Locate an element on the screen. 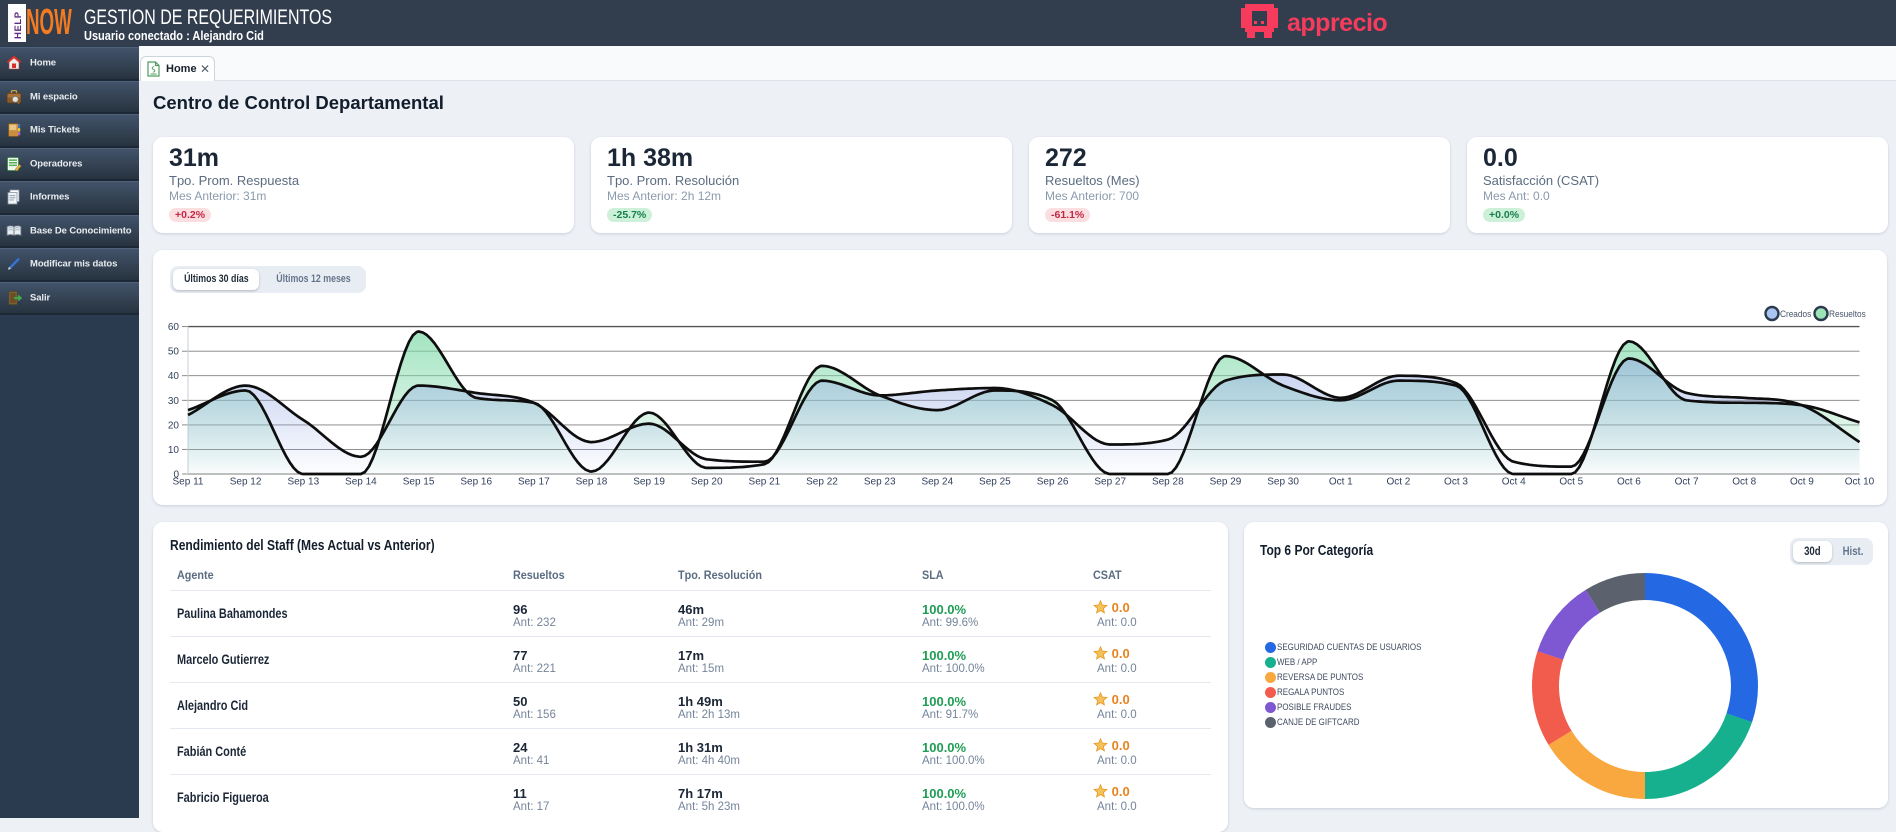 The width and height of the screenshot is (1896, 832). svg-text: Oct 5 is located at coordinates (1571, 482).